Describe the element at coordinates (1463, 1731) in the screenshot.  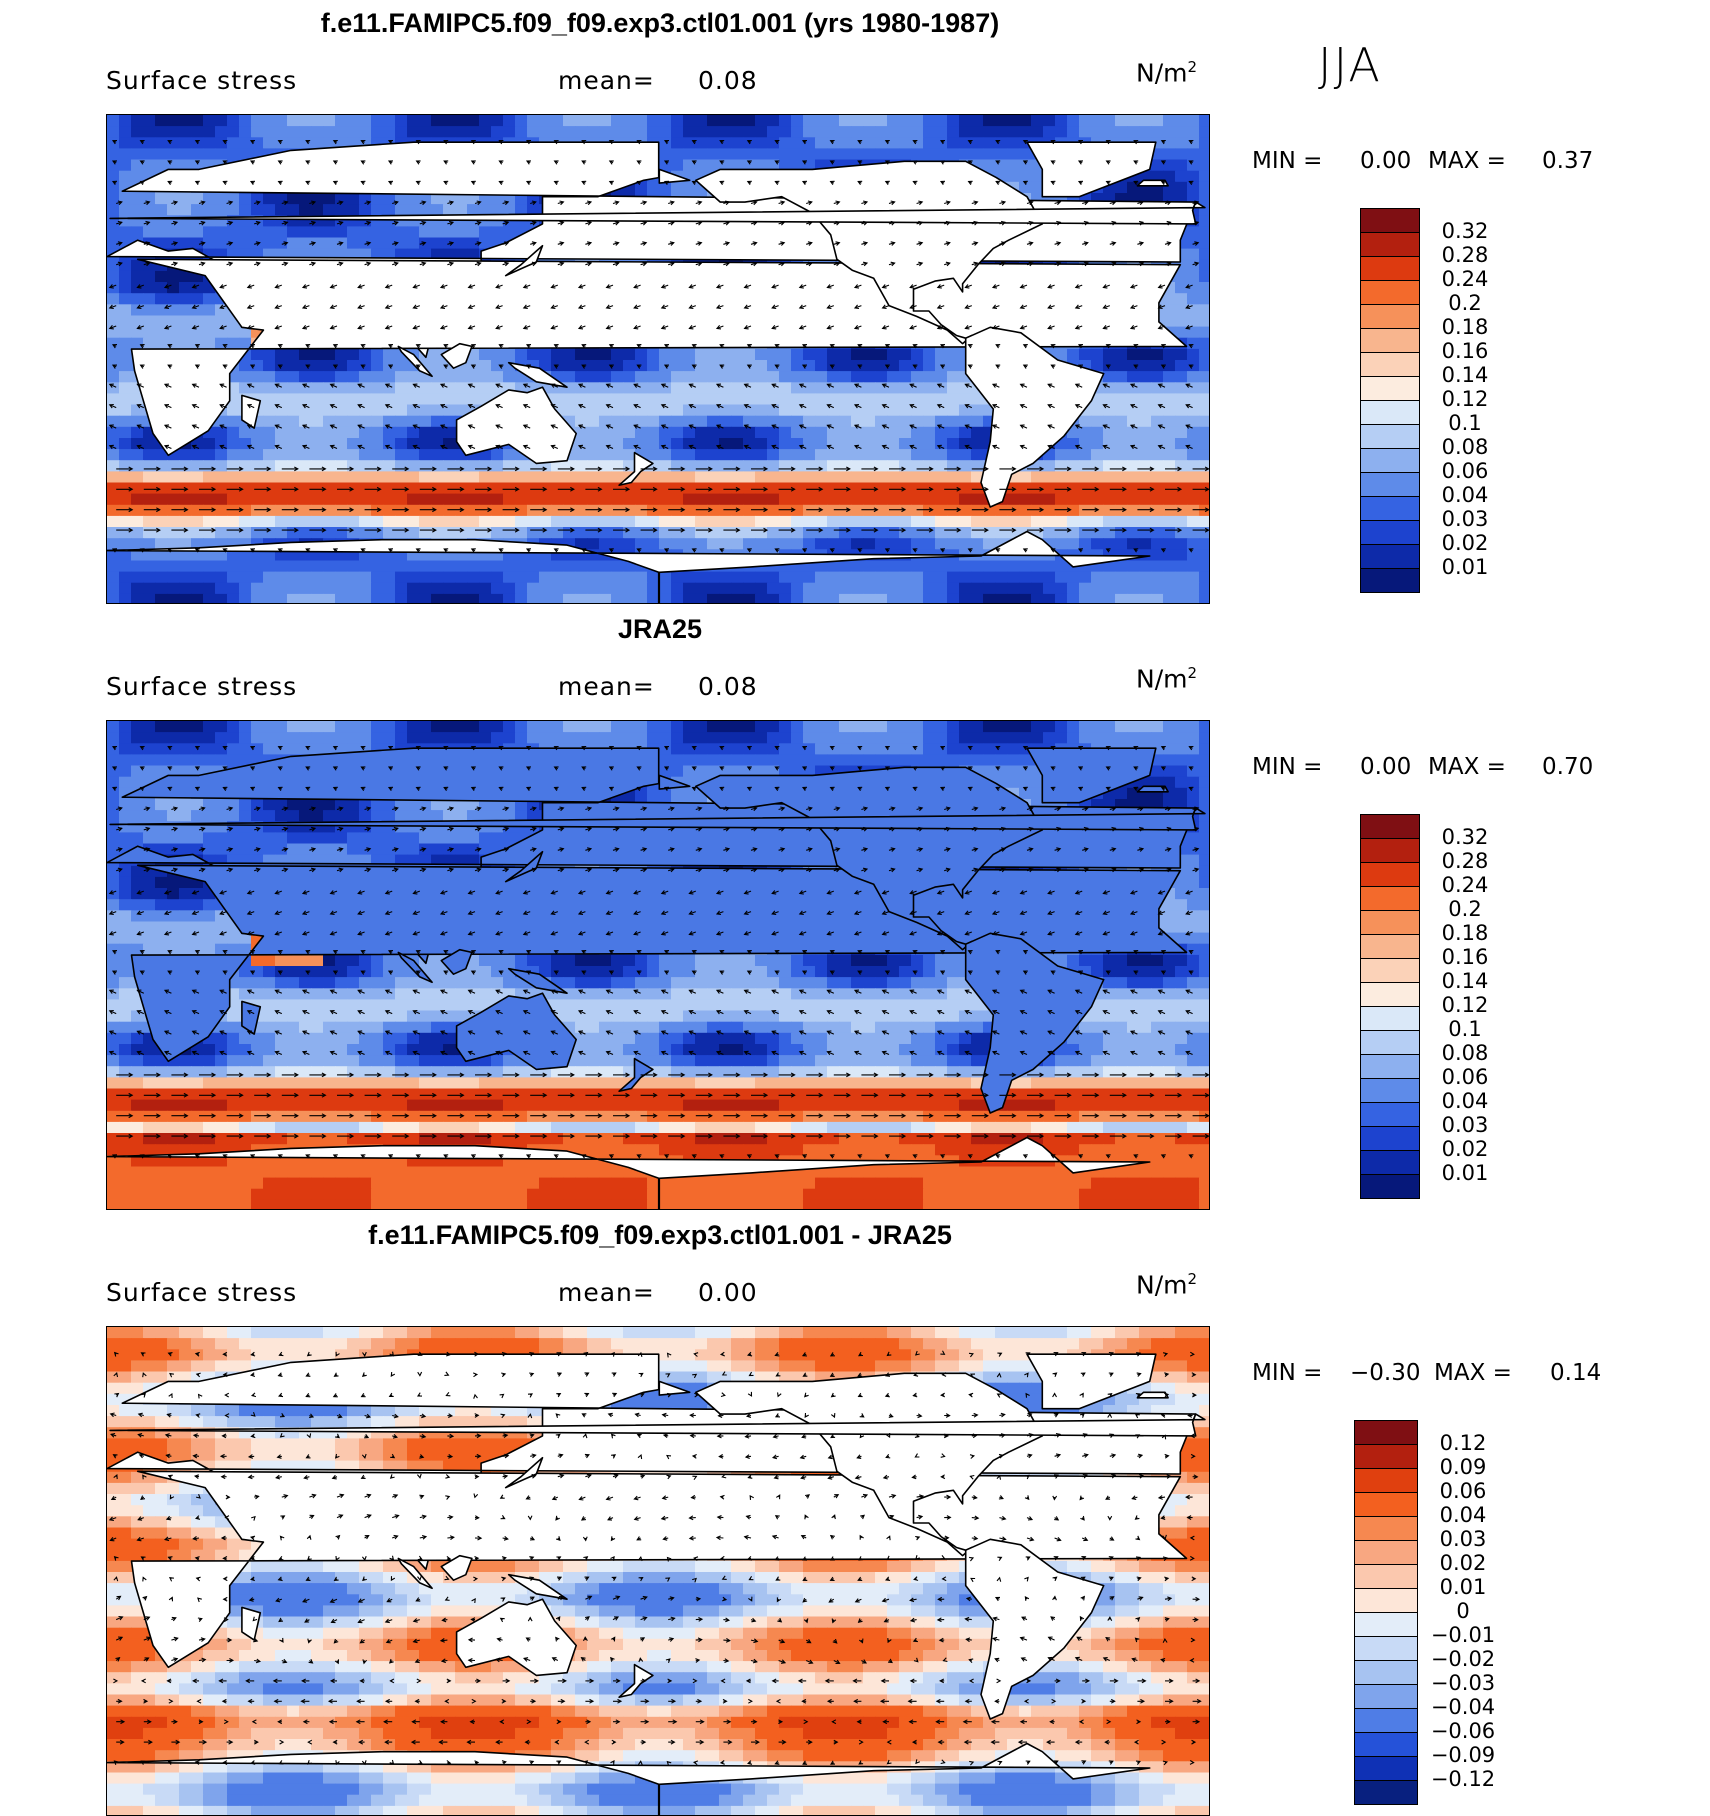
I see `colorbar-tick-label: −0.06` at that location.